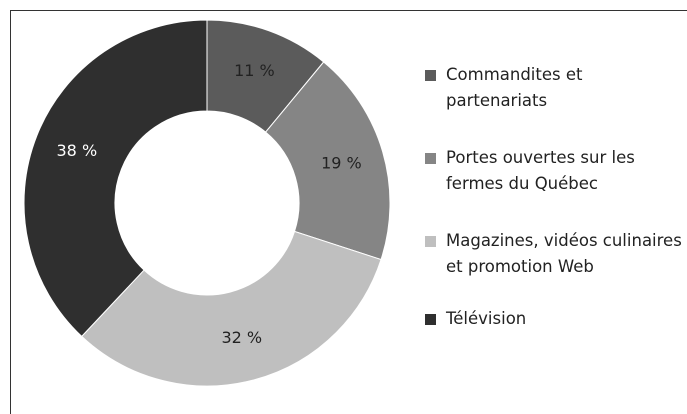 The width and height of the screenshot is (687, 414). I want to click on legend-entry: Commandites et partenariats, so click(555, 88).